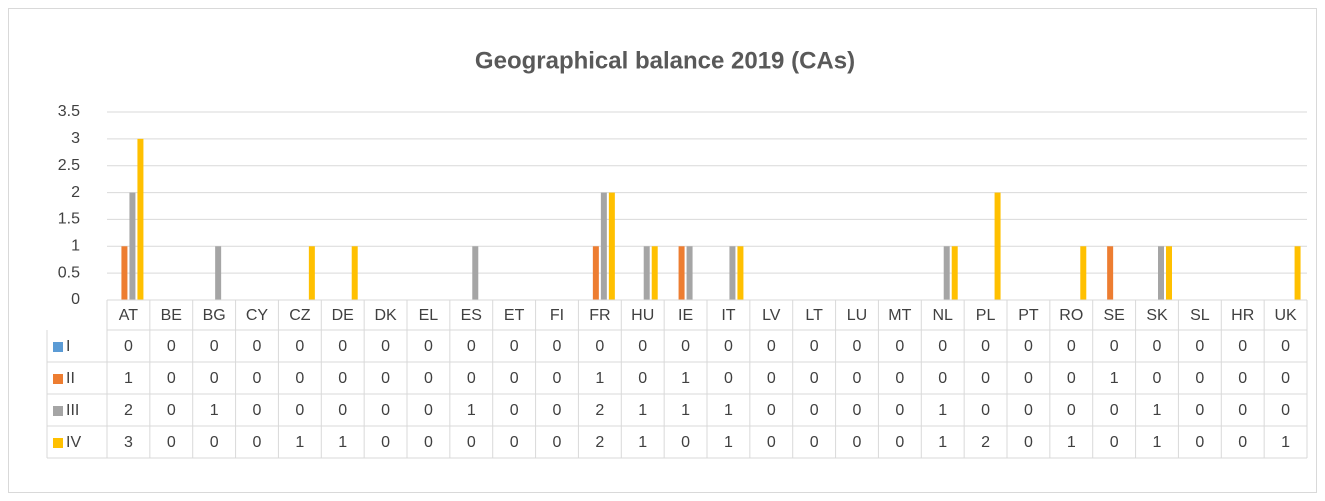  What do you see at coordinates (128, 315) in the screenshot?
I see `x-tick-label: AT` at bounding box center [128, 315].